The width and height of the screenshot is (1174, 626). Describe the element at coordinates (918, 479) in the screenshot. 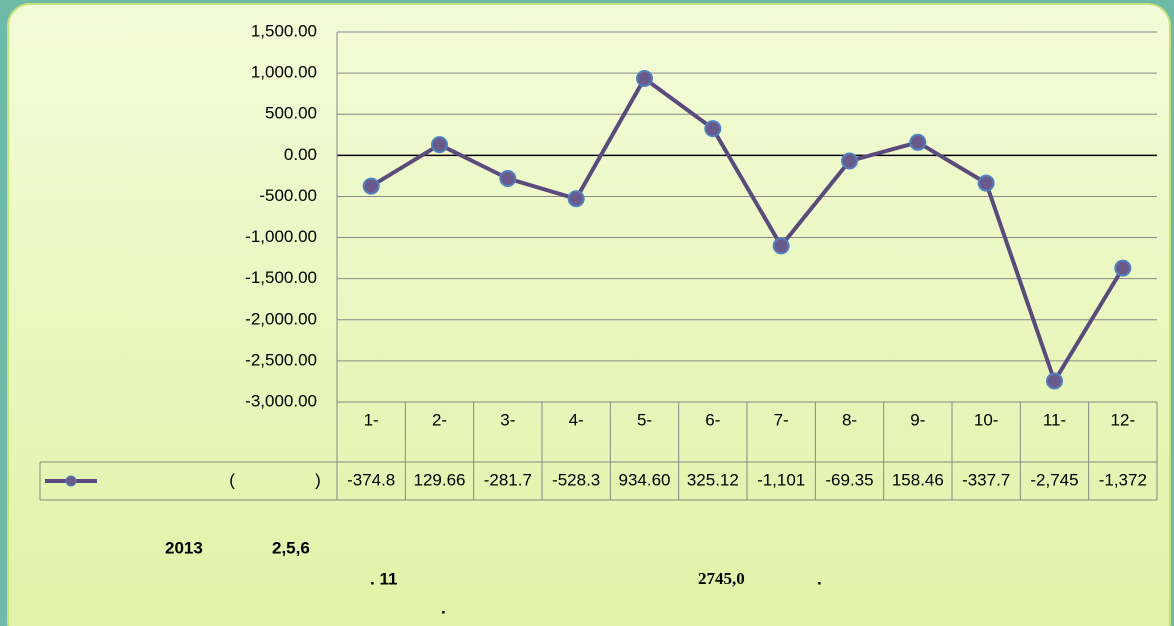

I see `value-label: 158.46` at that location.